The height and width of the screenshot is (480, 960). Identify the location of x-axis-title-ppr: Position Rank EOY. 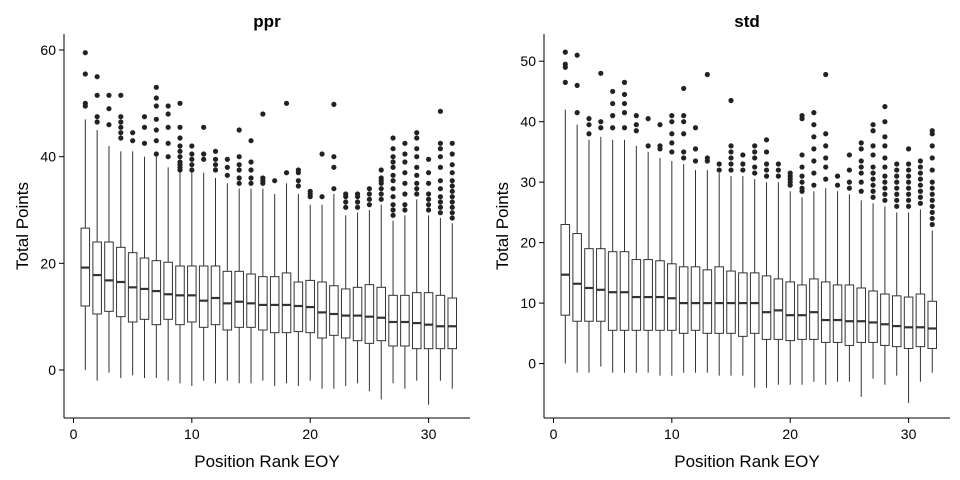
(267, 461).